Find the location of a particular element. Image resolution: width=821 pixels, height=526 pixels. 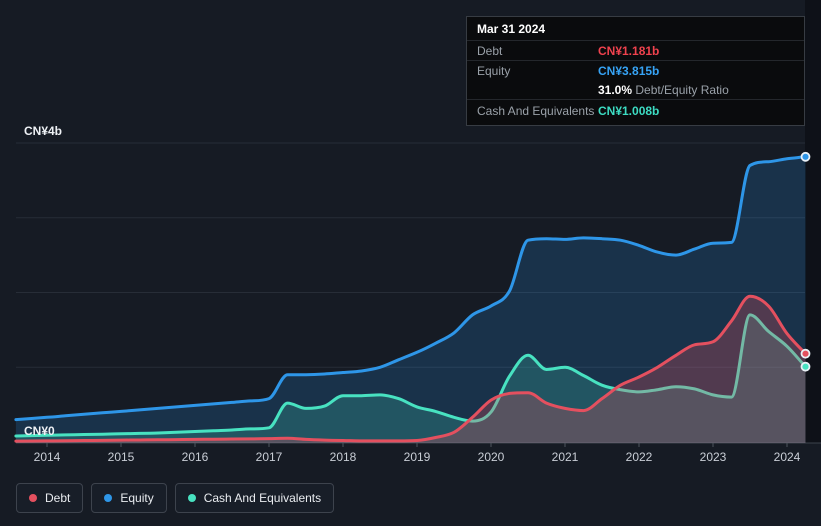

x-tick-label-2018: 2018 is located at coordinates (343, 457).